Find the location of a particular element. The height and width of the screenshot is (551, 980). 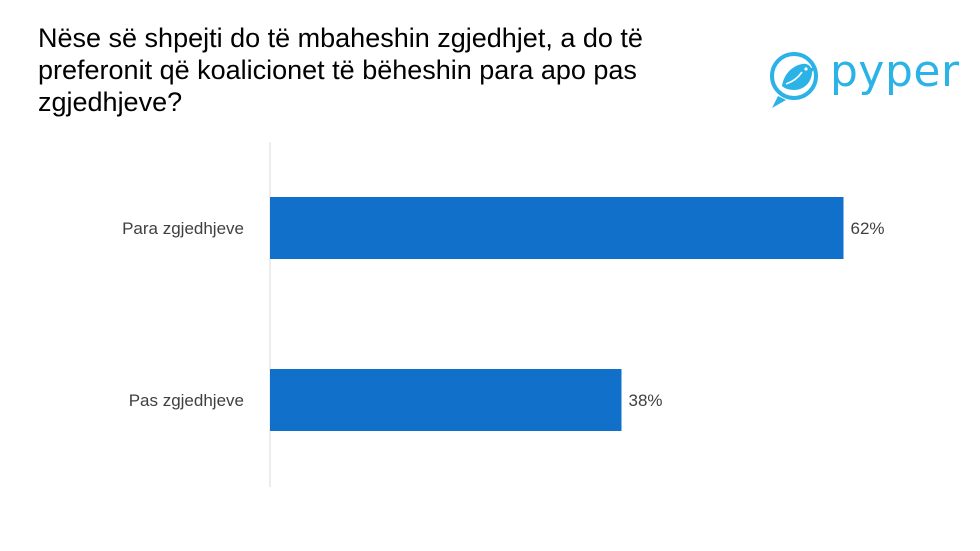

value-label-2: 38% is located at coordinates (646, 400).